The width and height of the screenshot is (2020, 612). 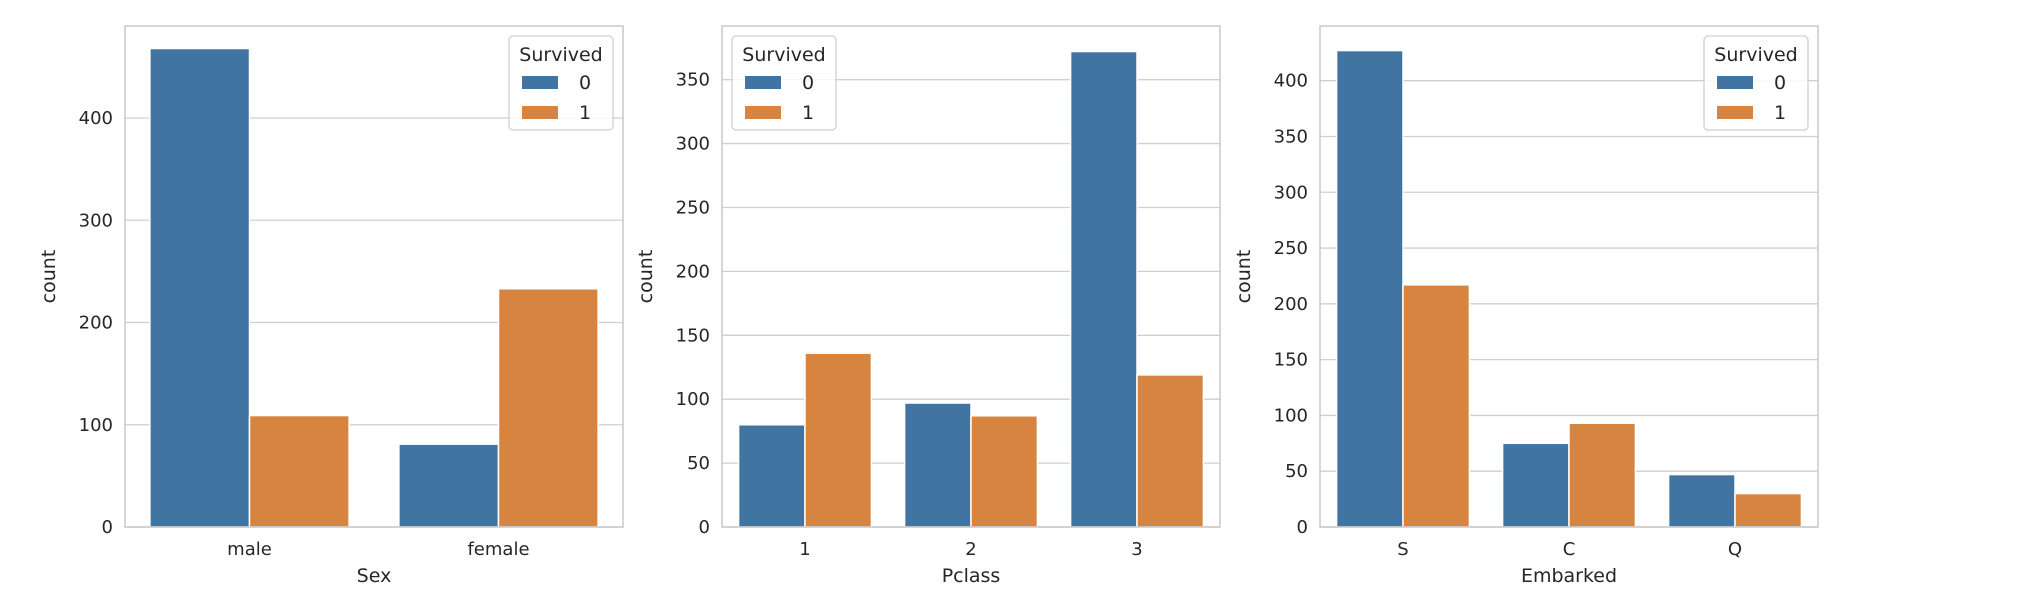 I want to click on x-axis-label: Pclass, so click(x=971, y=576).